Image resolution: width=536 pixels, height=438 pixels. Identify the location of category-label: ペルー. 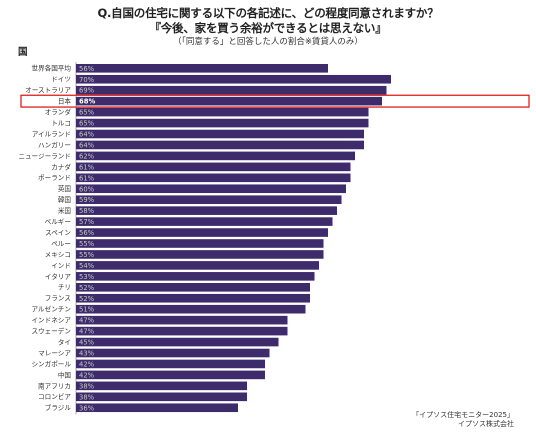
(61, 244).